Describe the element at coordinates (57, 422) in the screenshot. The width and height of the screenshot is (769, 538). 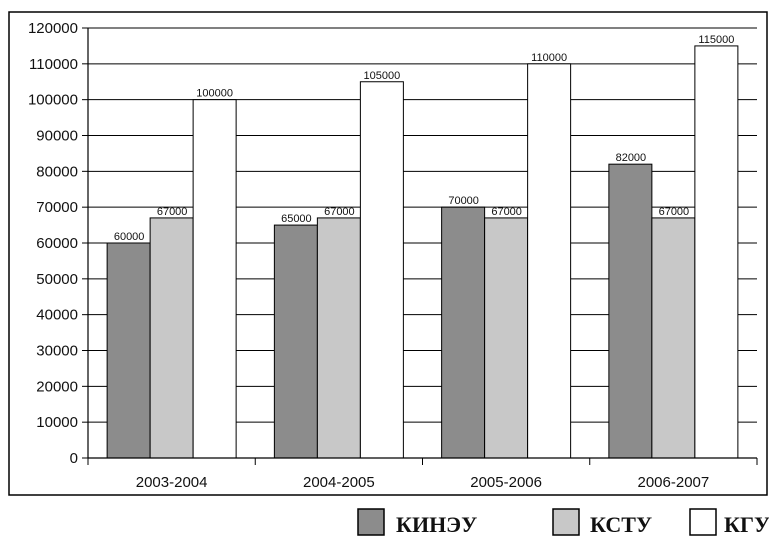
I see `y-tick-label: 10000` at that location.